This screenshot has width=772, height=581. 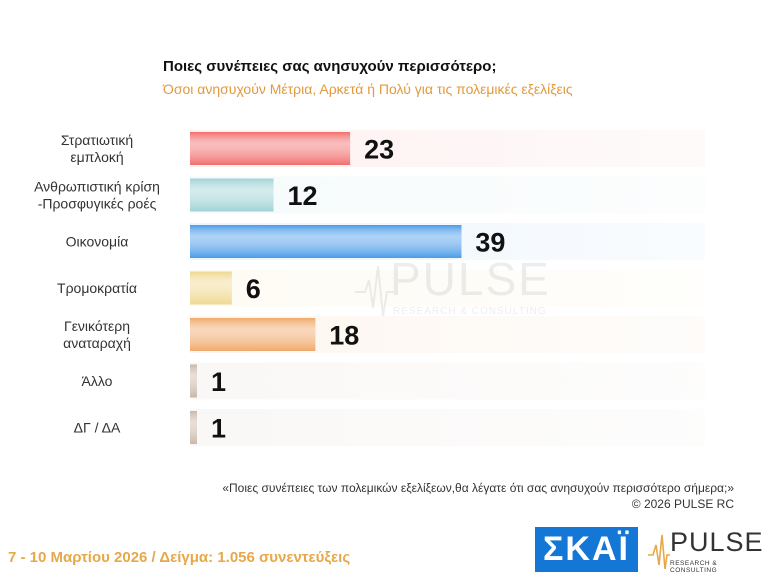 I want to click on value-label: 39, so click(x=490, y=243).